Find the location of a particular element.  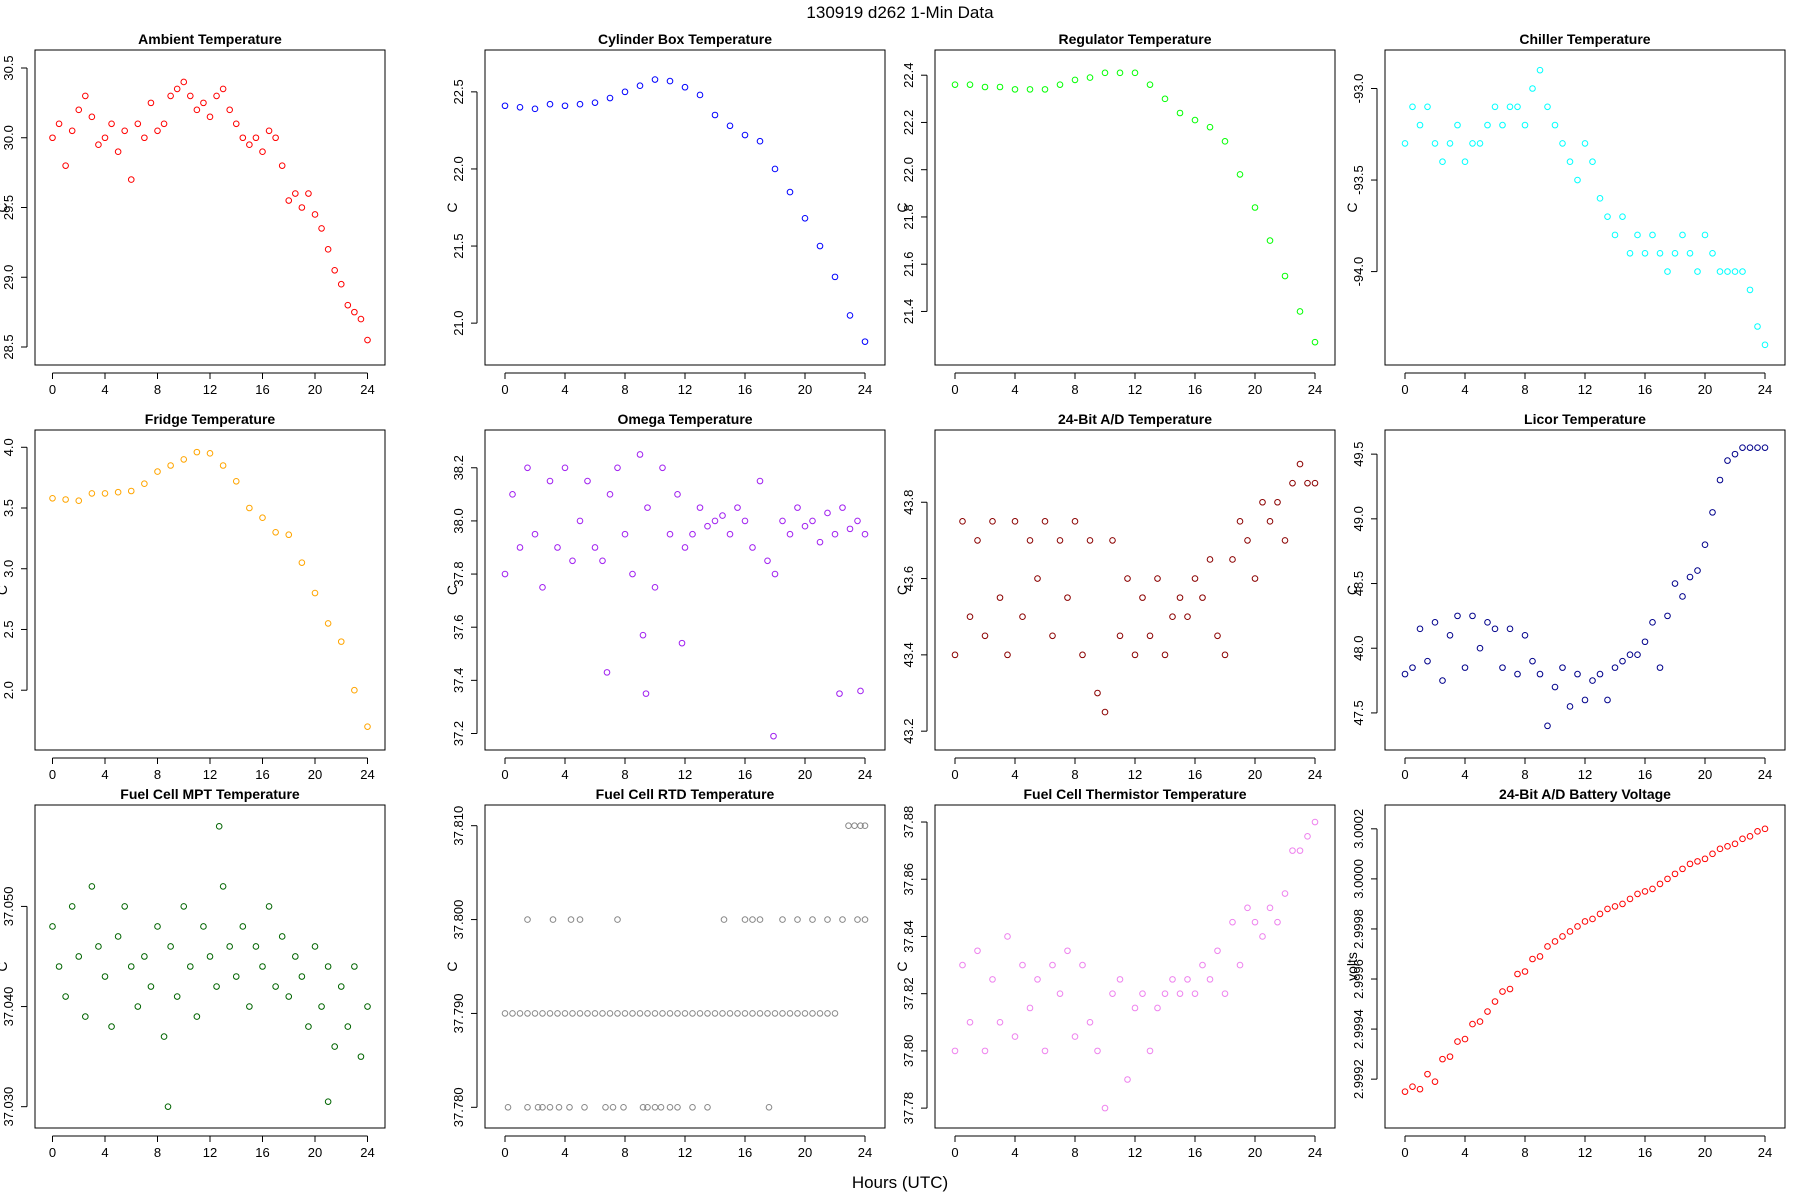

y-tick-label: 38.0 is located at coordinates (458, 520).